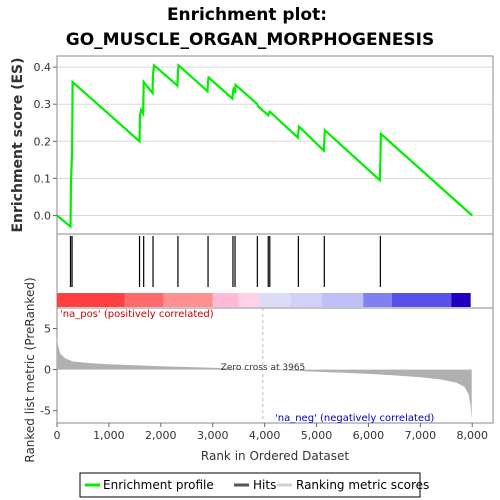 This screenshot has width=500, height=500. I want to click on es-y-tick-label: 0.4, so click(43, 67).